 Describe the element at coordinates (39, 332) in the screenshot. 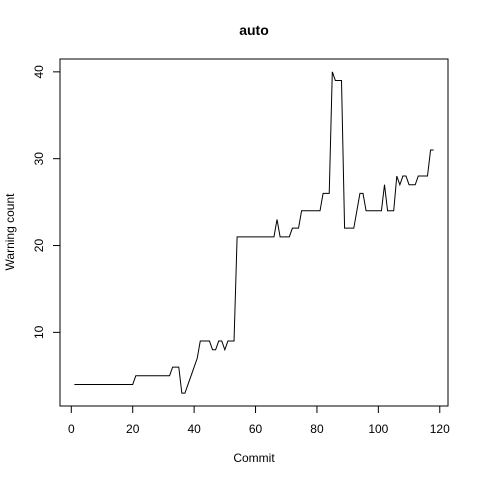

I see `y-tick-label: 10` at that location.